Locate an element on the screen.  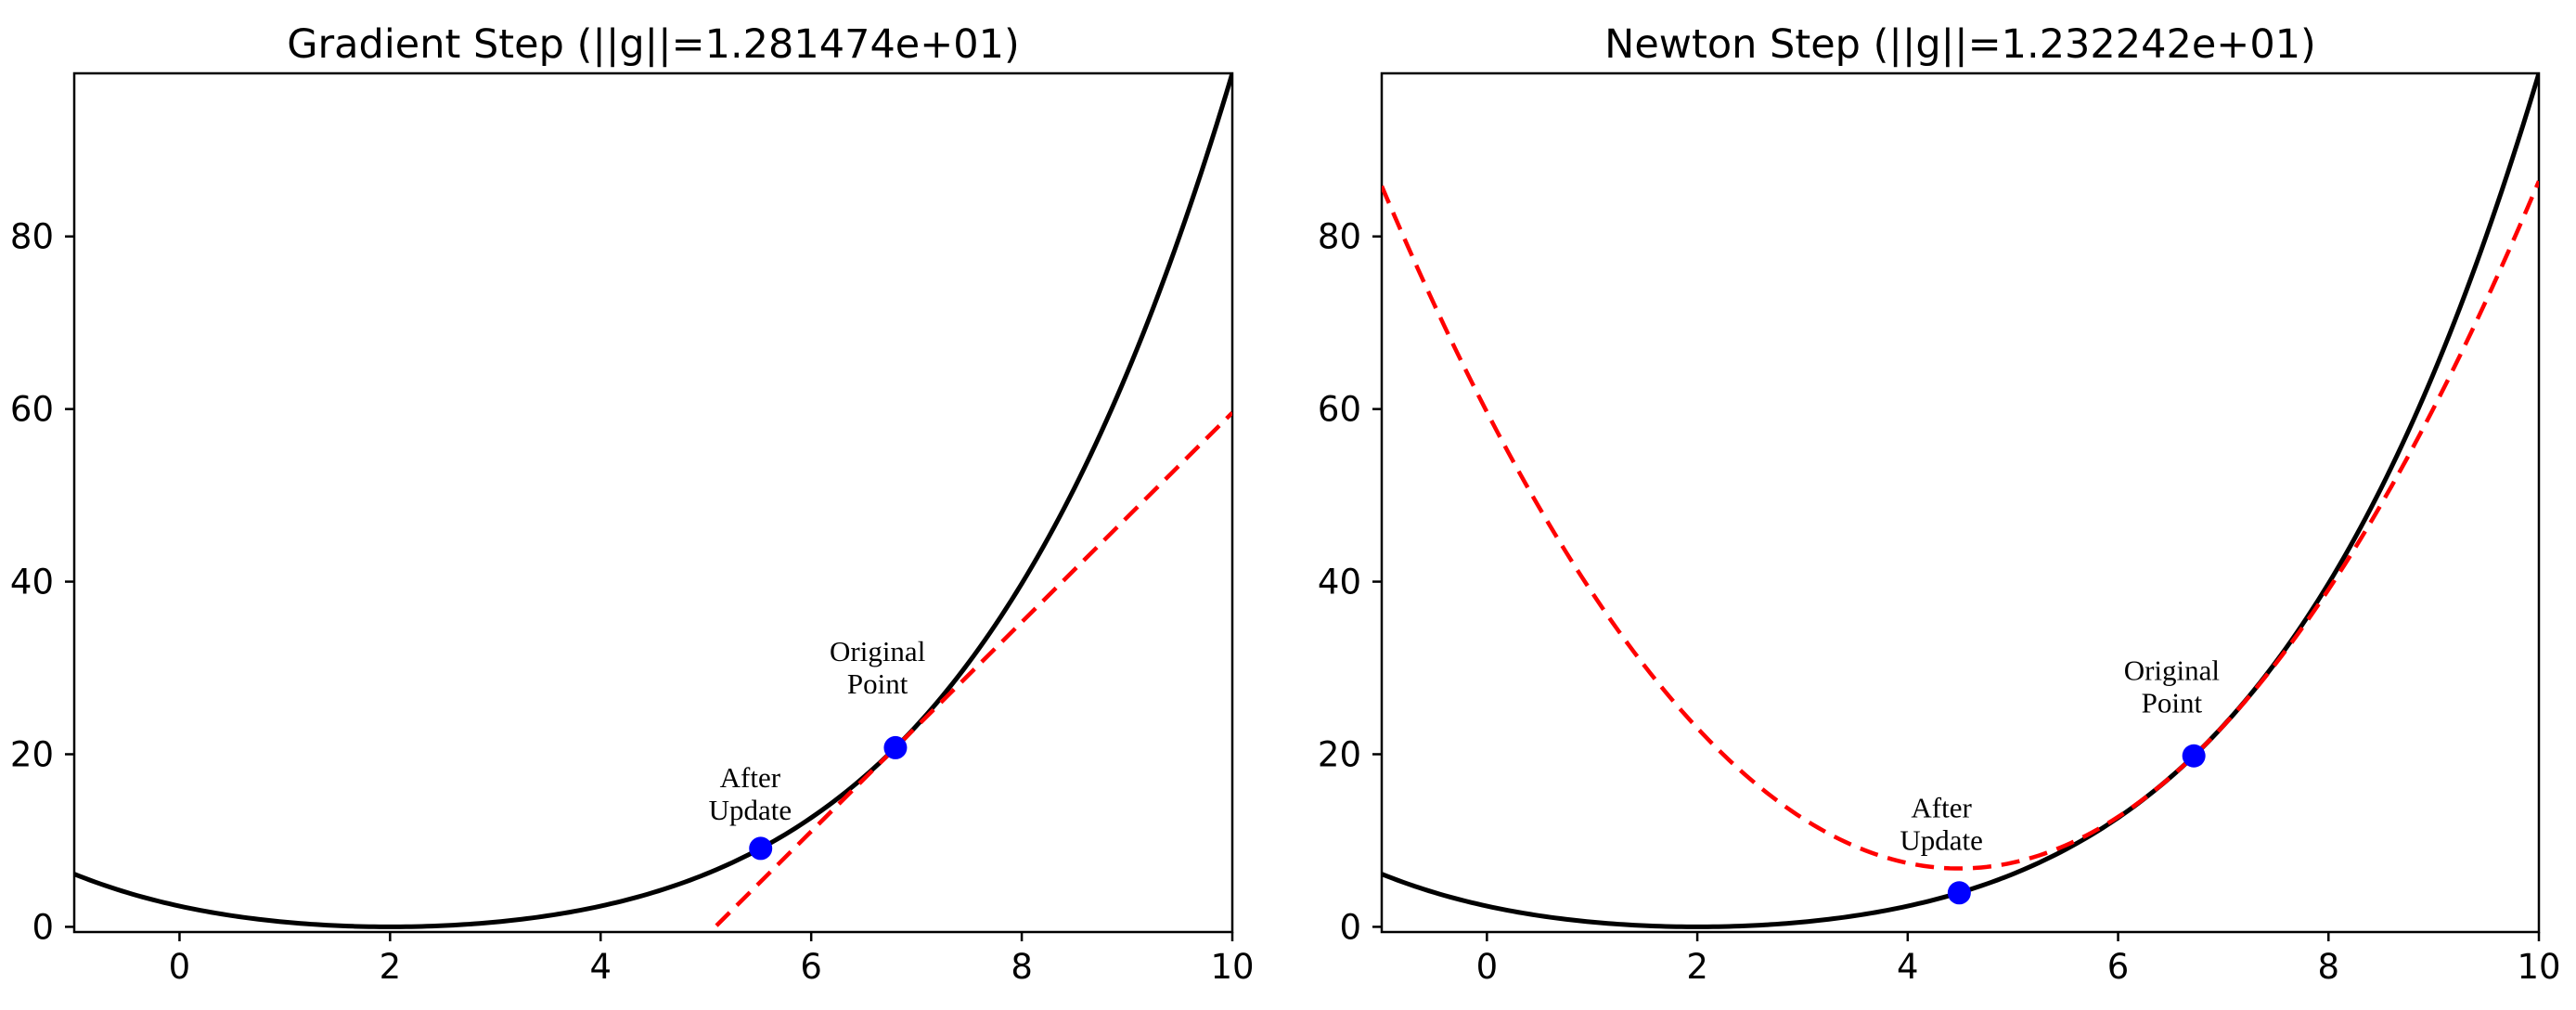
panel-title: Gradient Step (||g||=1.281474e+01) is located at coordinates (653, 44).